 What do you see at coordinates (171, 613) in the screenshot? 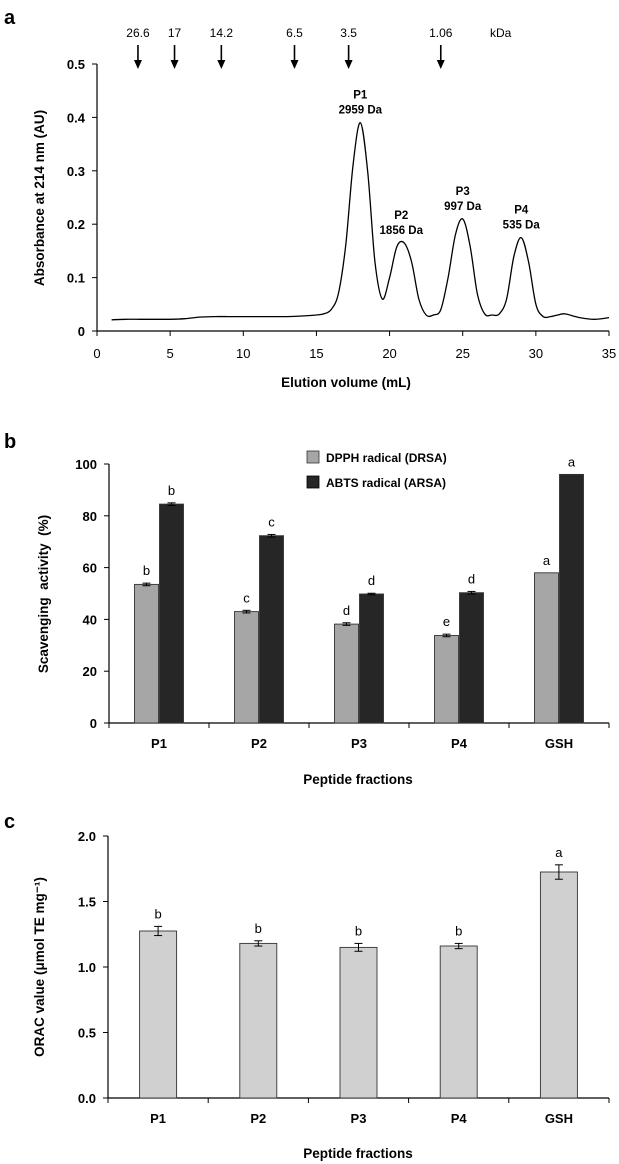
I see `bar-P1-abts` at bounding box center [171, 613].